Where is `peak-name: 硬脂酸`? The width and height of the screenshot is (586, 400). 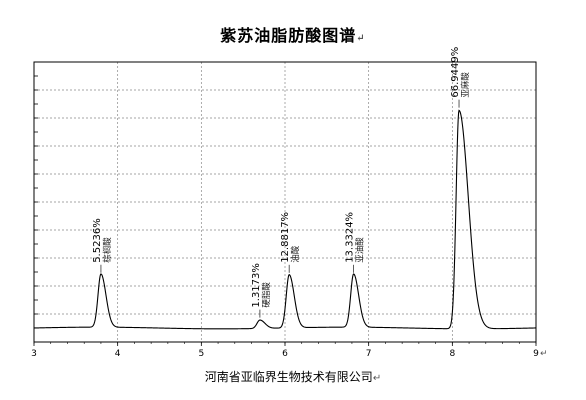
peak-name: 硬脂酸 is located at coordinates (266, 295).